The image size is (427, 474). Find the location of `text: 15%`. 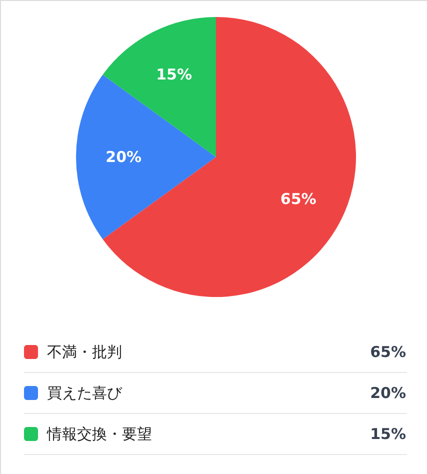

text: 15% is located at coordinates (388, 434).